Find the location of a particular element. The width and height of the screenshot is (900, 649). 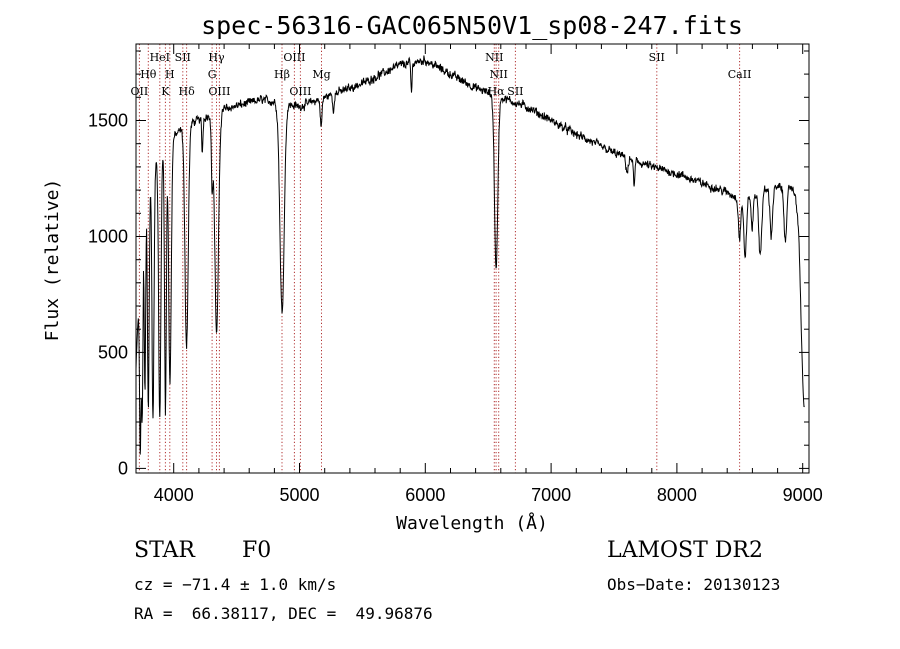

y-tick-label: 500 is located at coordinates (113, 352).